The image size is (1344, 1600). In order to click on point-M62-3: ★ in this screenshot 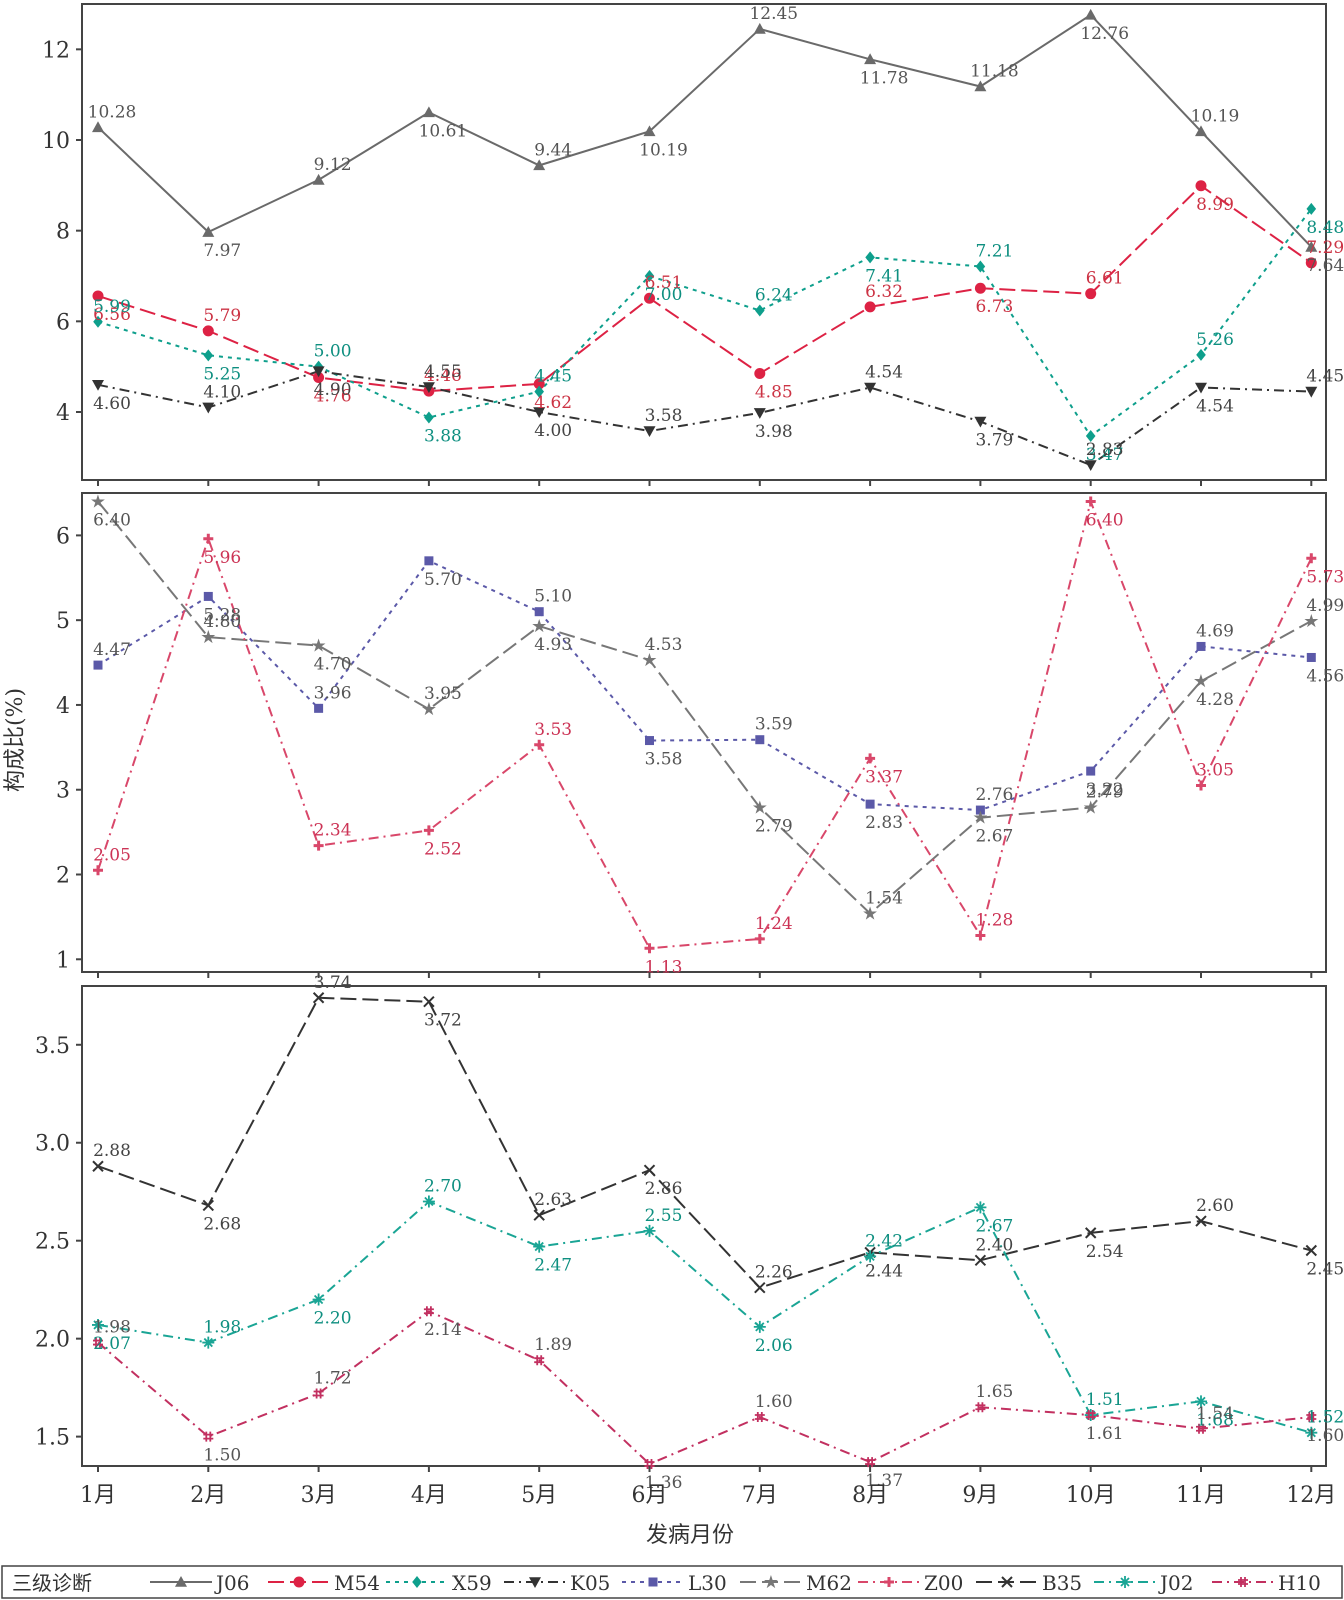, I will do `click(319, 646)`.